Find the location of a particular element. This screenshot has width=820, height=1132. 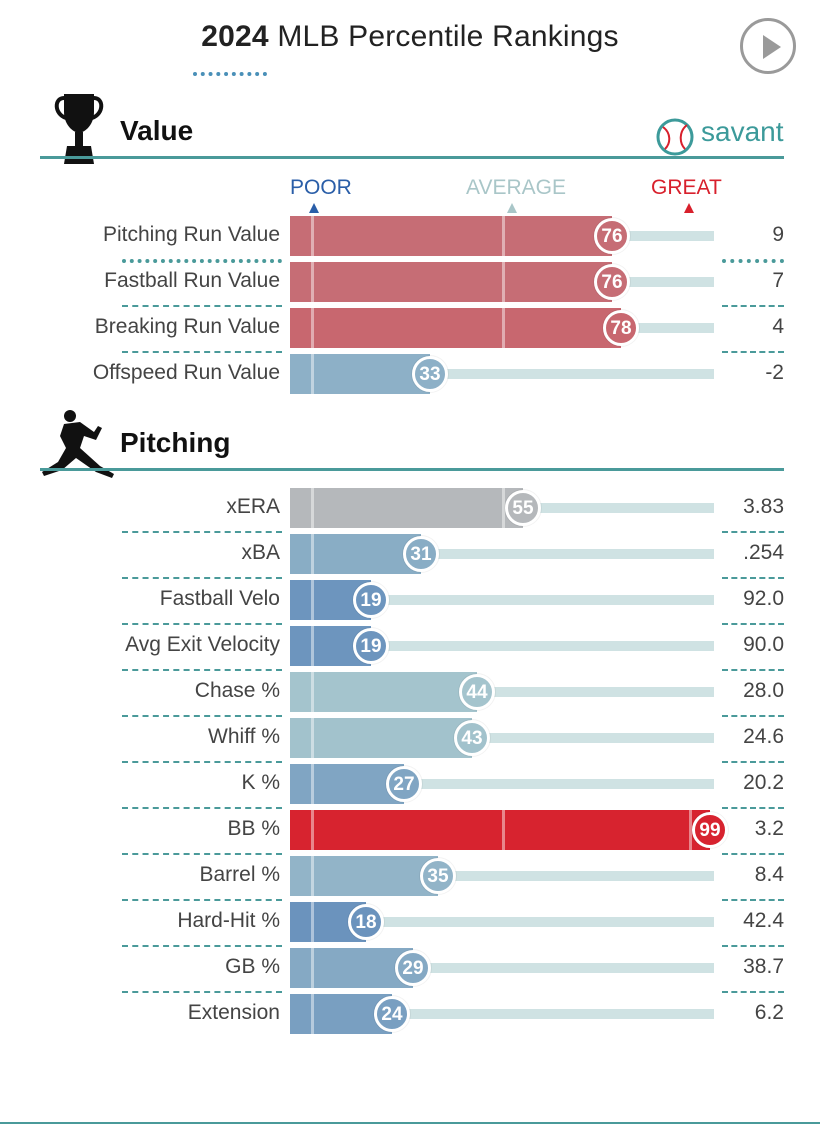

section-title-pitching: Pitching is located at coordinates (175, 442).